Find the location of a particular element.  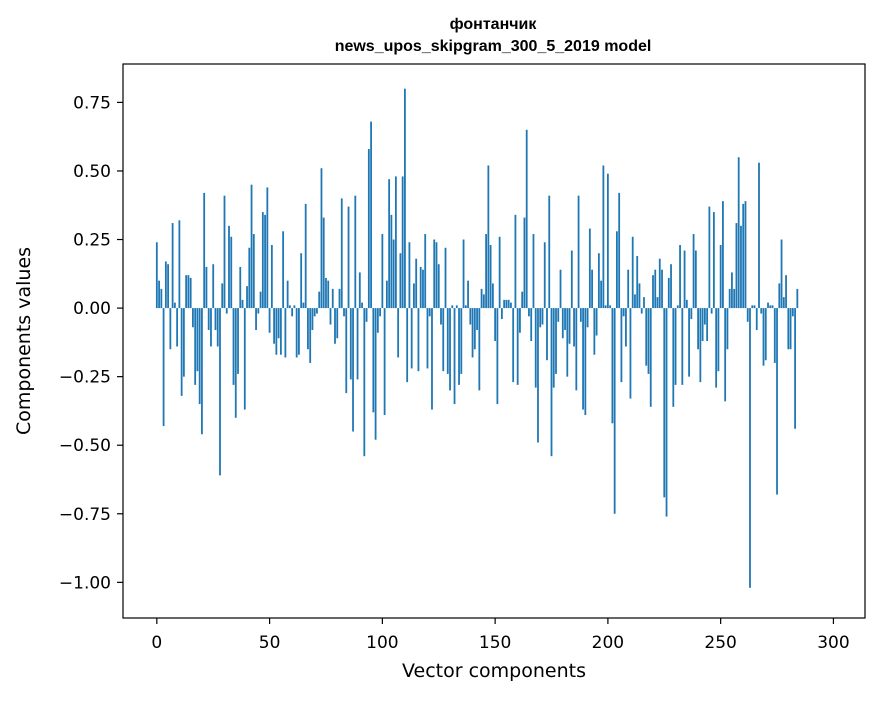

y-tick-label: 0.25 is located at coordinates (92, 241).